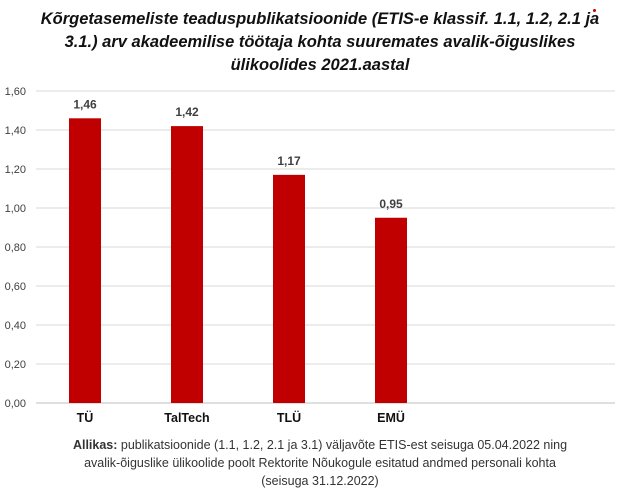 This screenshot has height=500, width=624. Describe the element at coordinates (15, 326) in the screenshot. I see `y-tick-label: 0,40` at that location.